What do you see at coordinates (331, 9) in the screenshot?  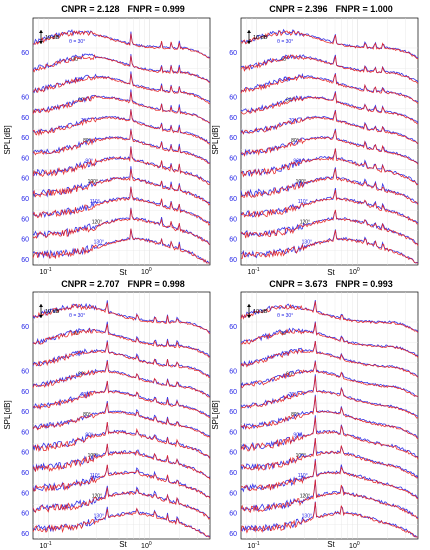 I see `panel-2-title: CNPR = 2.396 FNPR = 1.000` at bounding box center [331, 9].